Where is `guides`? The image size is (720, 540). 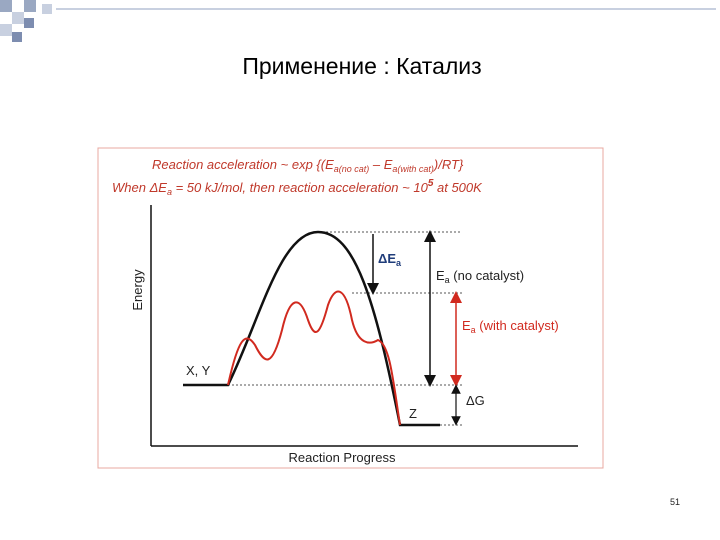
guides is located at coordinates (345, 328).